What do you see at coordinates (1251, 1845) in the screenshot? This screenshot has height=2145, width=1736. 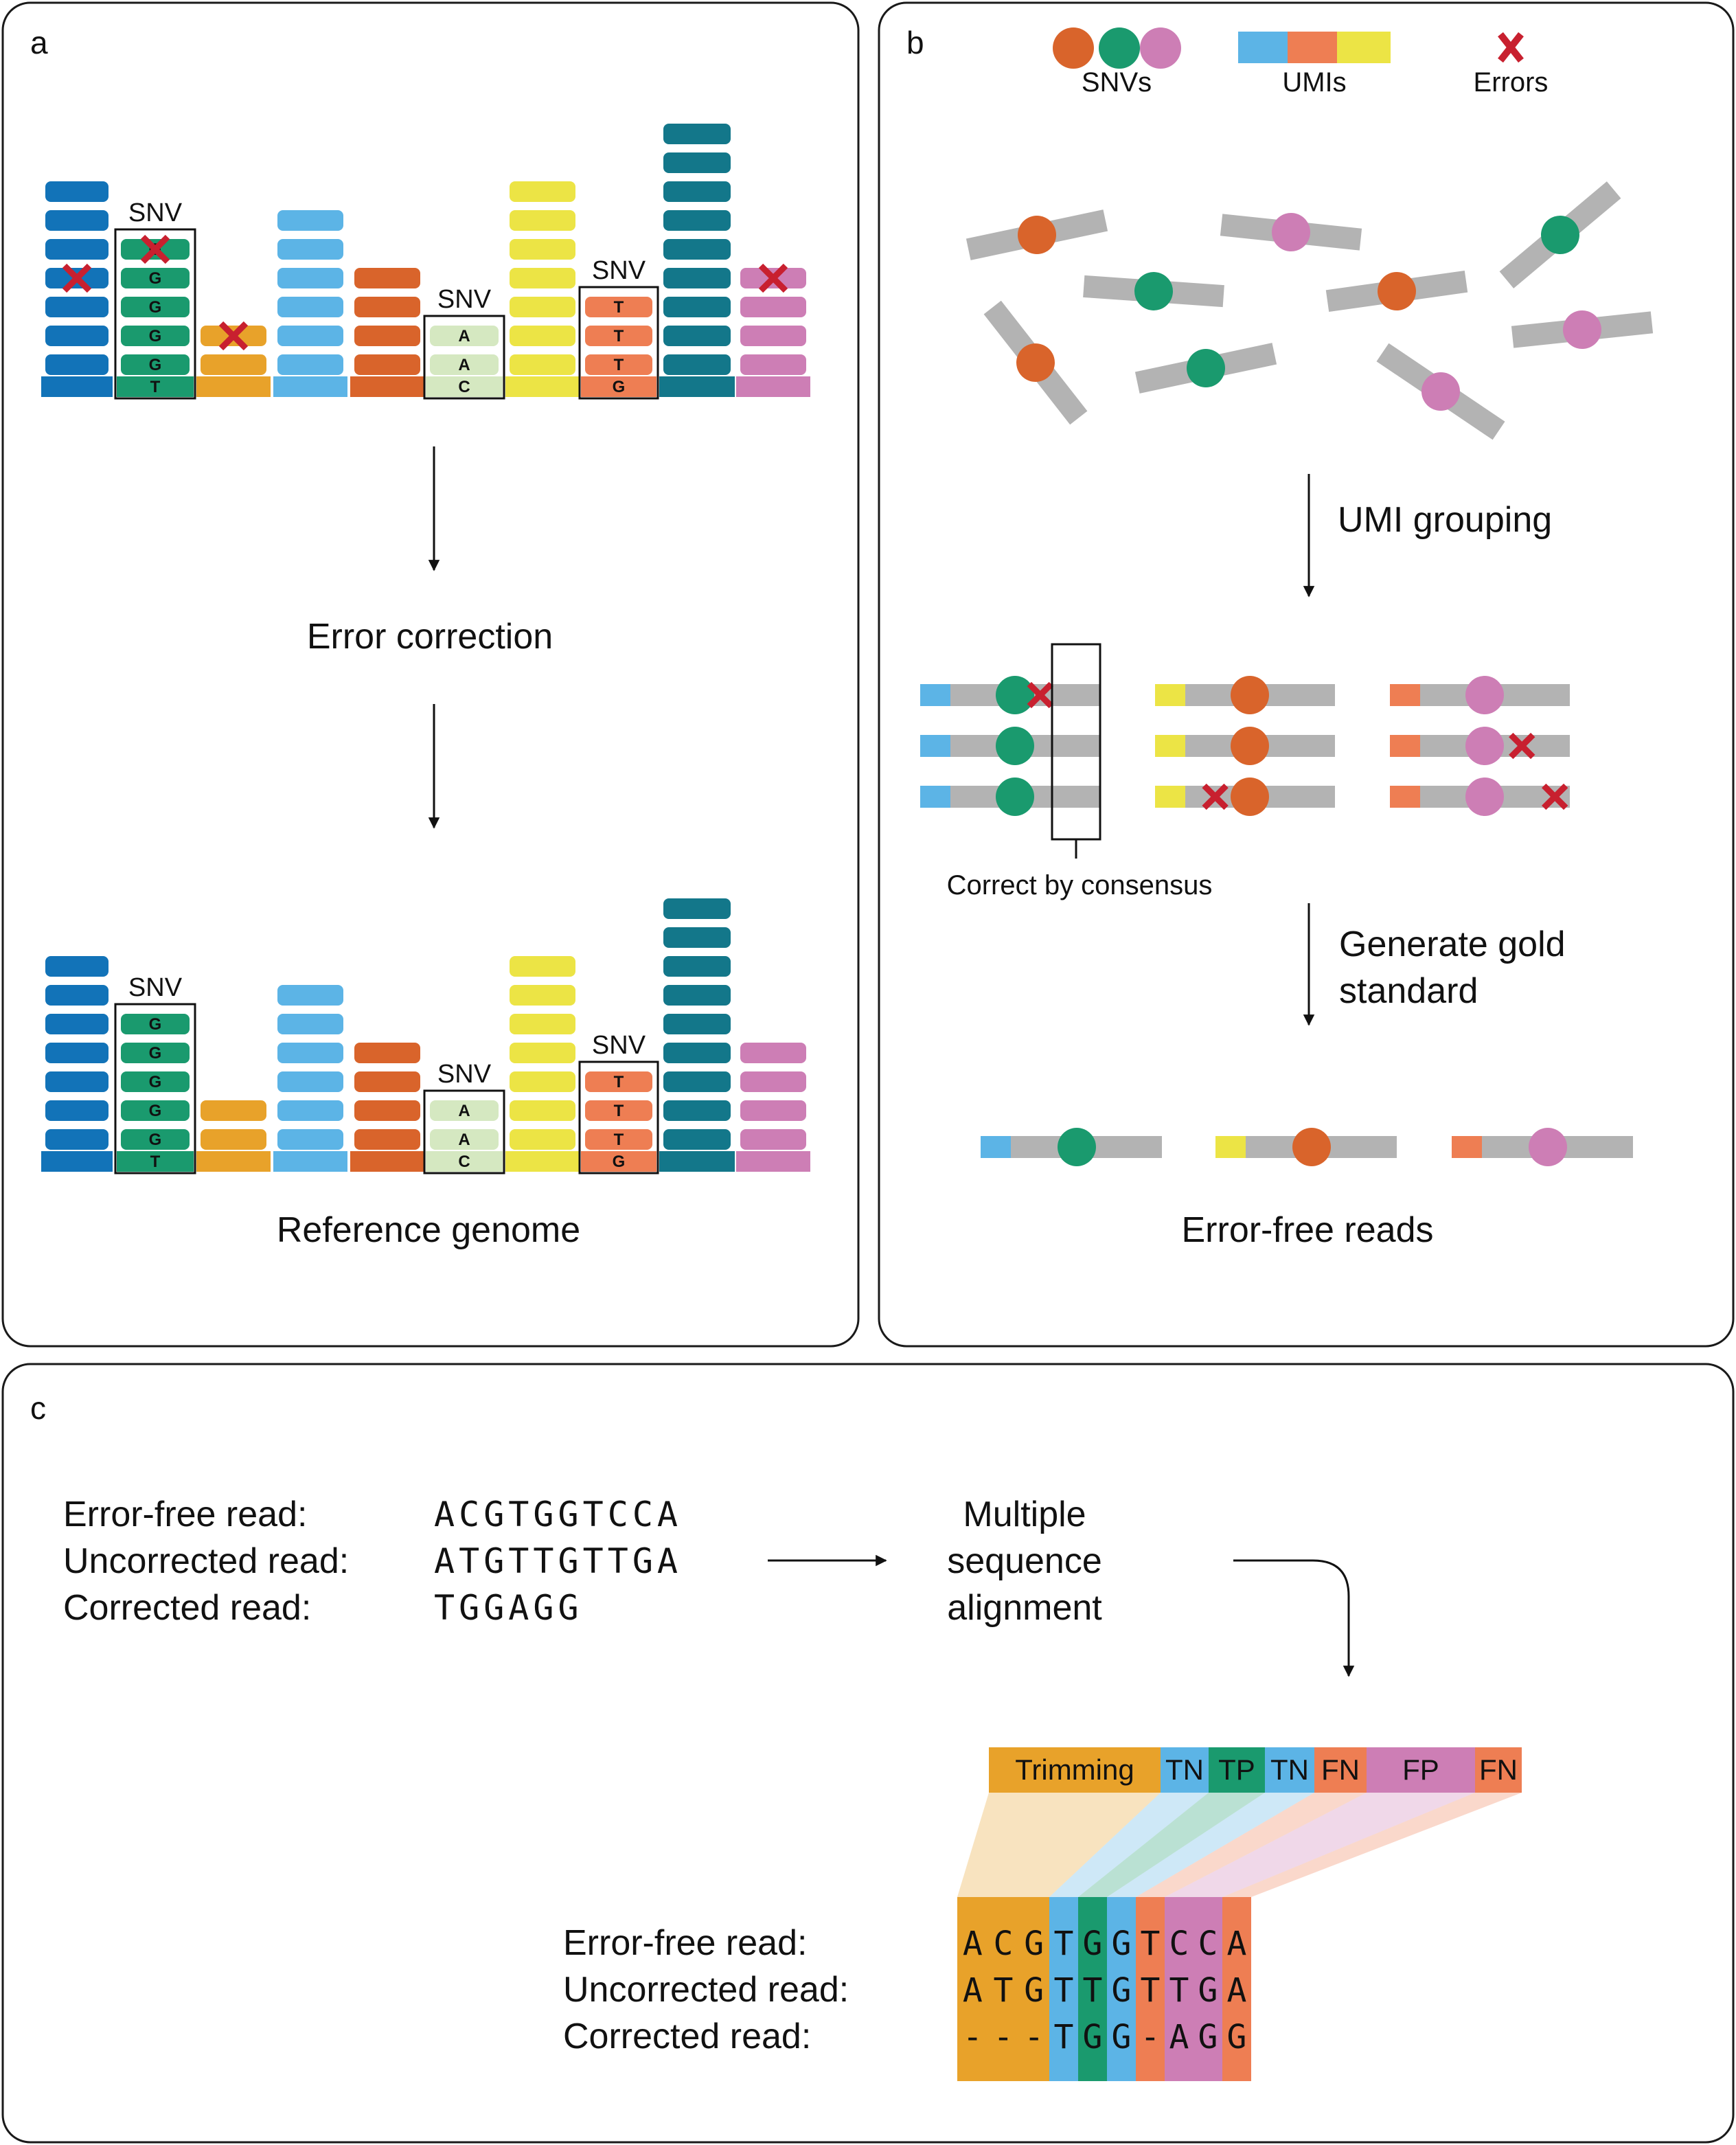 I see `fan-fn` at bounding box center [1251, 1845].